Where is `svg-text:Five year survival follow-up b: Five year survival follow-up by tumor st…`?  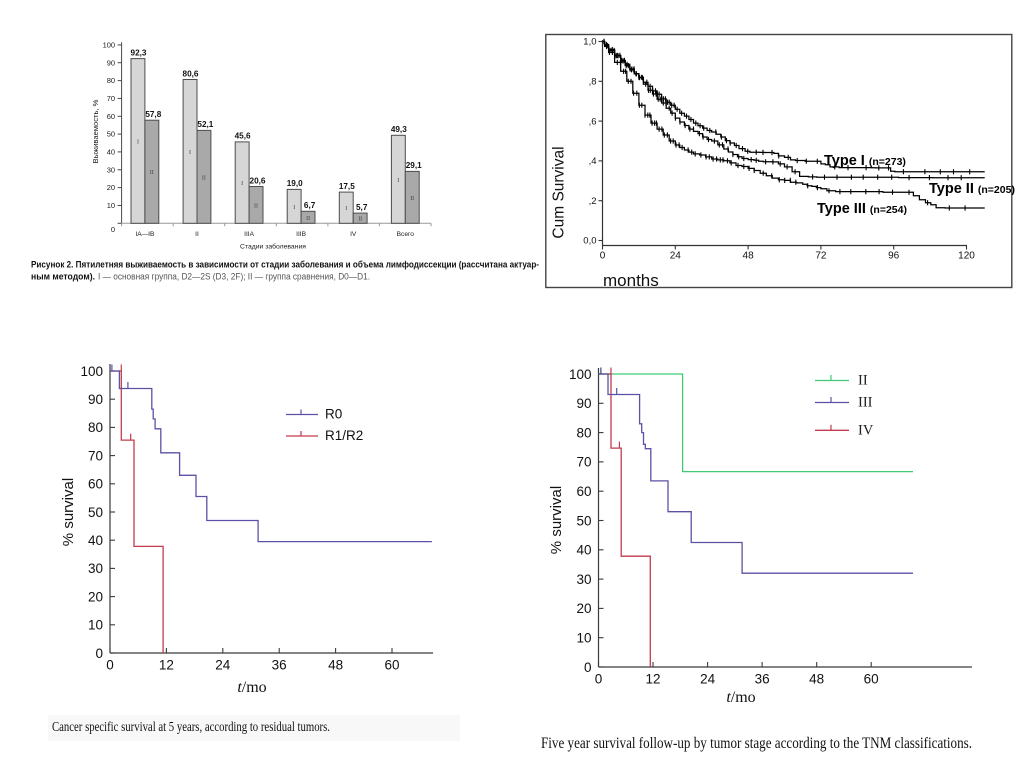
svg-text:Five year survival follow-up b: Five year survival follow-up by tumor st… is located at coordinates (756, 743).